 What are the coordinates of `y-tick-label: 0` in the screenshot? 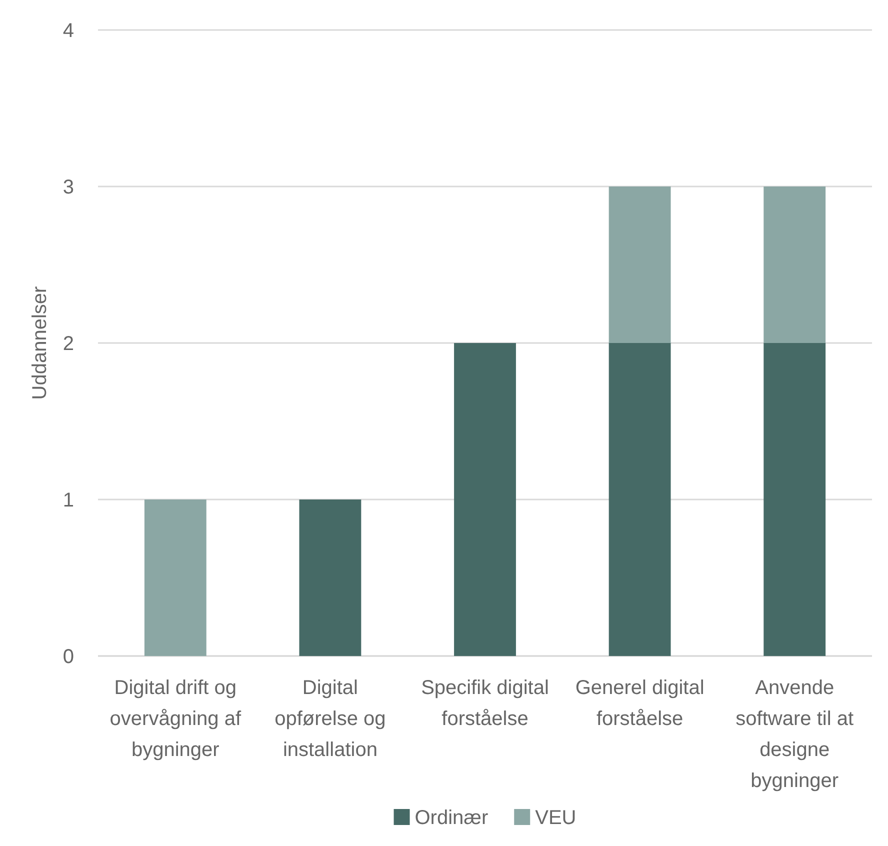 It's located at (68, 657).